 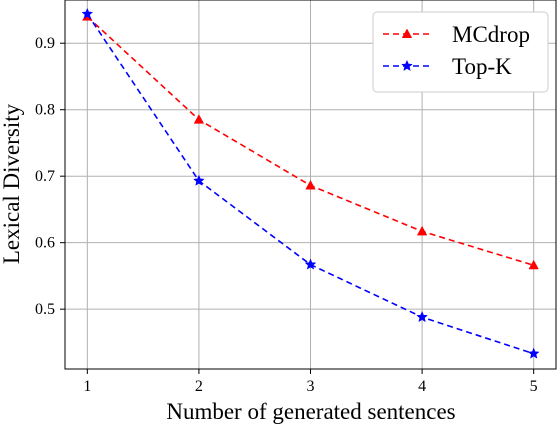 I want to click on legend-box, so click(x=460, y=52).